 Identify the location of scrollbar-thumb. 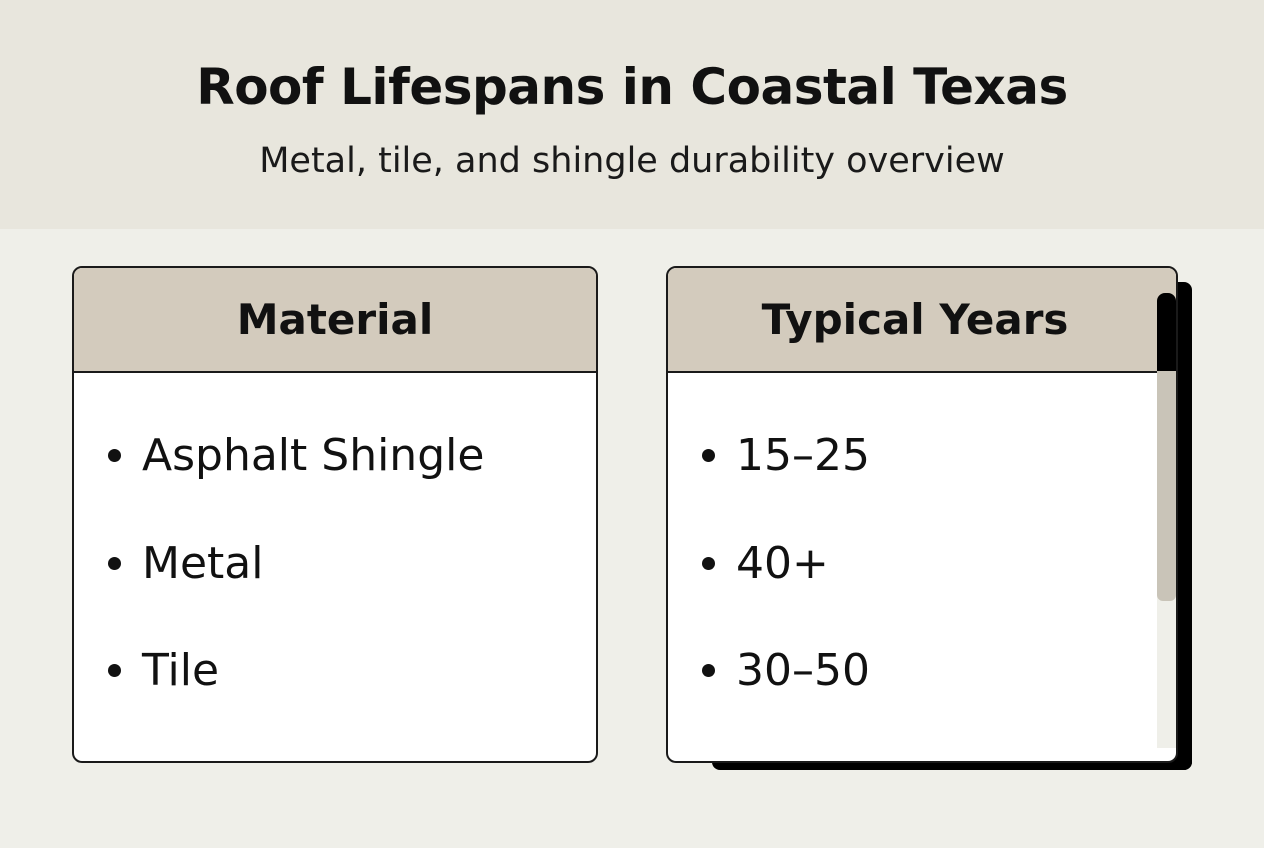
(1166, 486).